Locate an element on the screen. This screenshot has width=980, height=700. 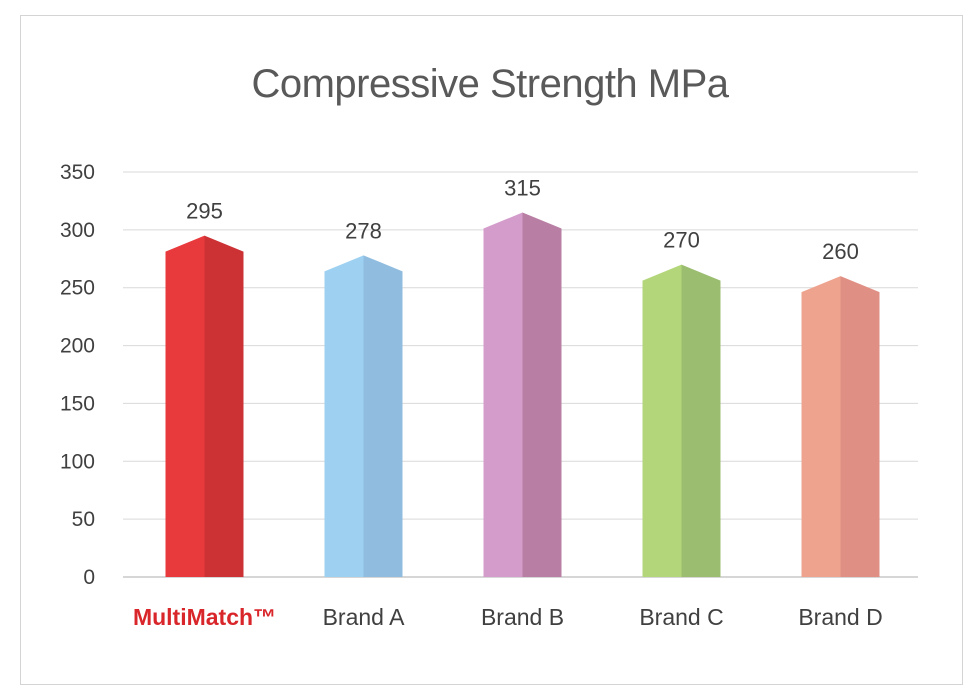
y-tick-label: 200 is located at coordinates (77, 346).